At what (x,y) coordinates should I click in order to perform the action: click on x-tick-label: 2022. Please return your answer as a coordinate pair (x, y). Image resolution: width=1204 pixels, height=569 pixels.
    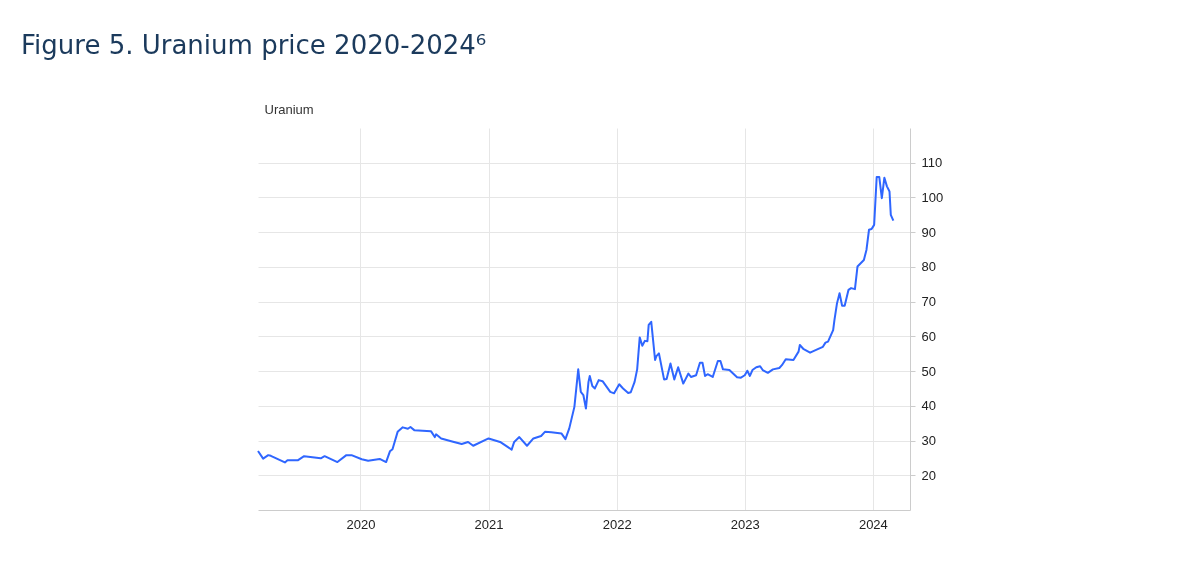
    Looking at the image, I should click on (617, 524).